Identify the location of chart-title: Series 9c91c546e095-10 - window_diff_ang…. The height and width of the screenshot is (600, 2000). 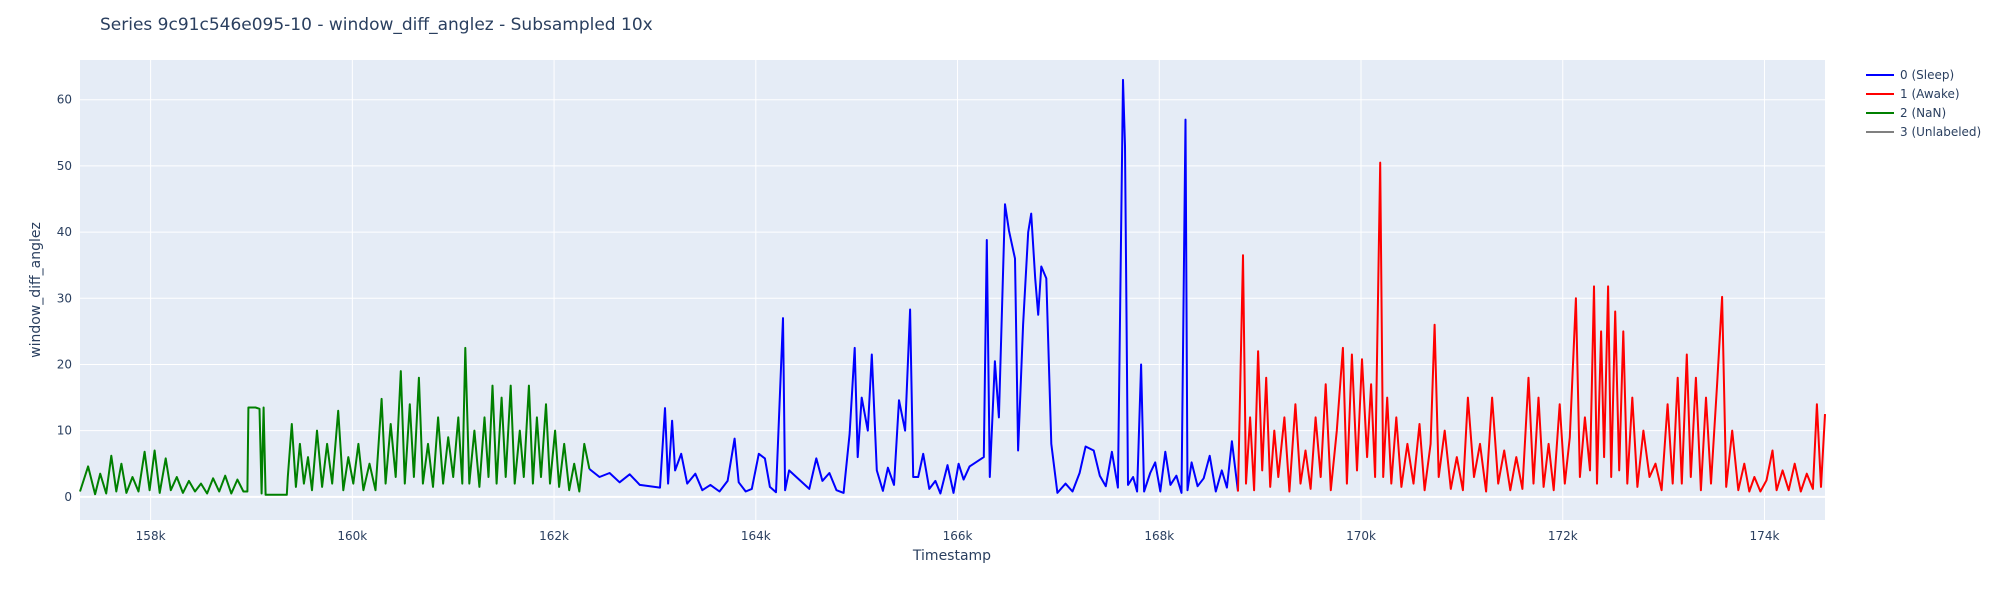
(376, 25).